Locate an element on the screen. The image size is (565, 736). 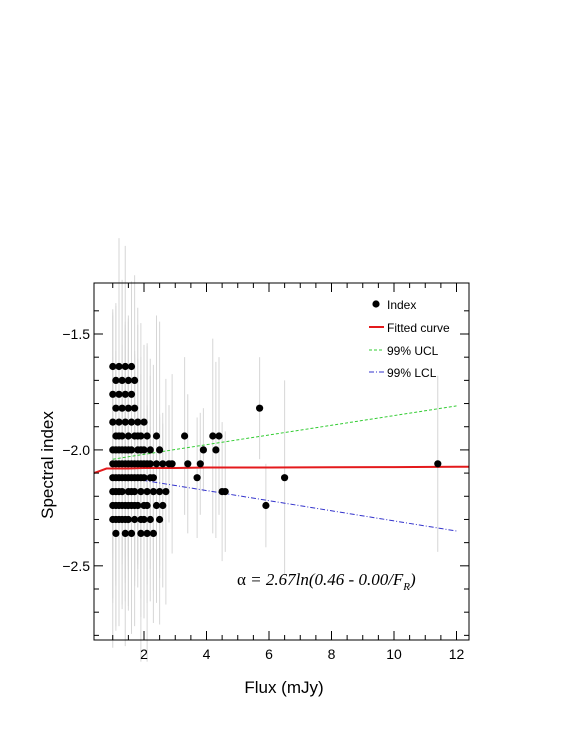
y-tick-label: −1.5 is located at coordinates (76, 334).